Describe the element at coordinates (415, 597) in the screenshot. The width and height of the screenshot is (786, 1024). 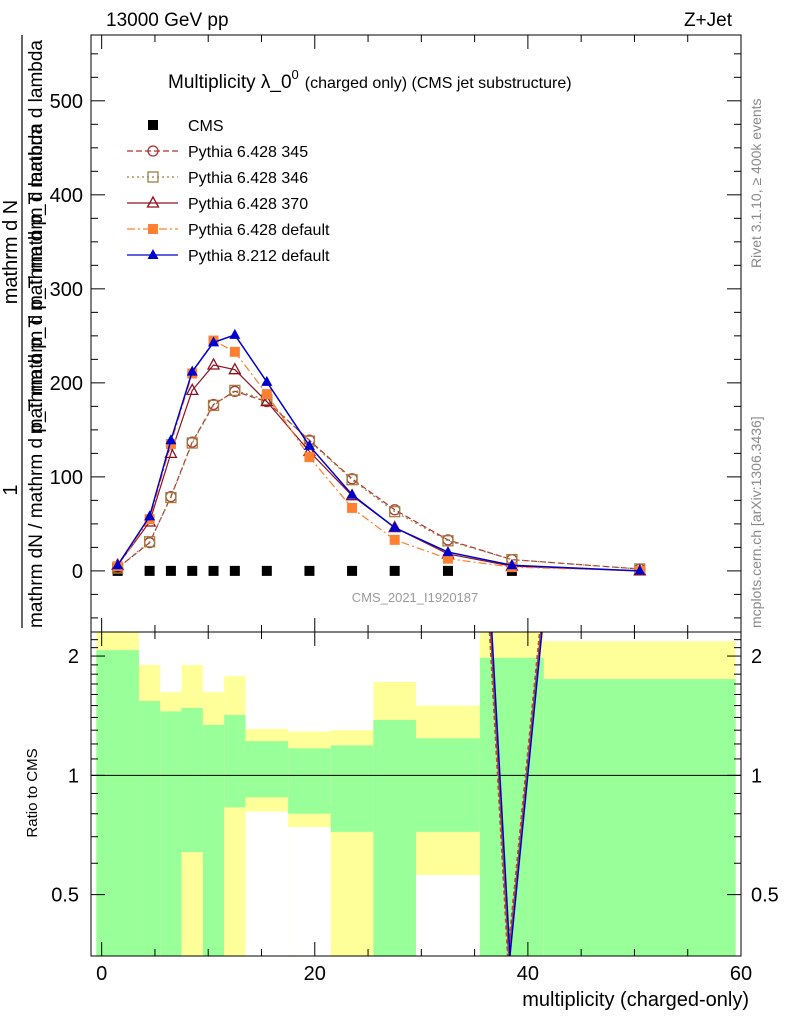
I see `analysis-watermark: CMS_2021_I1920187` at that location.